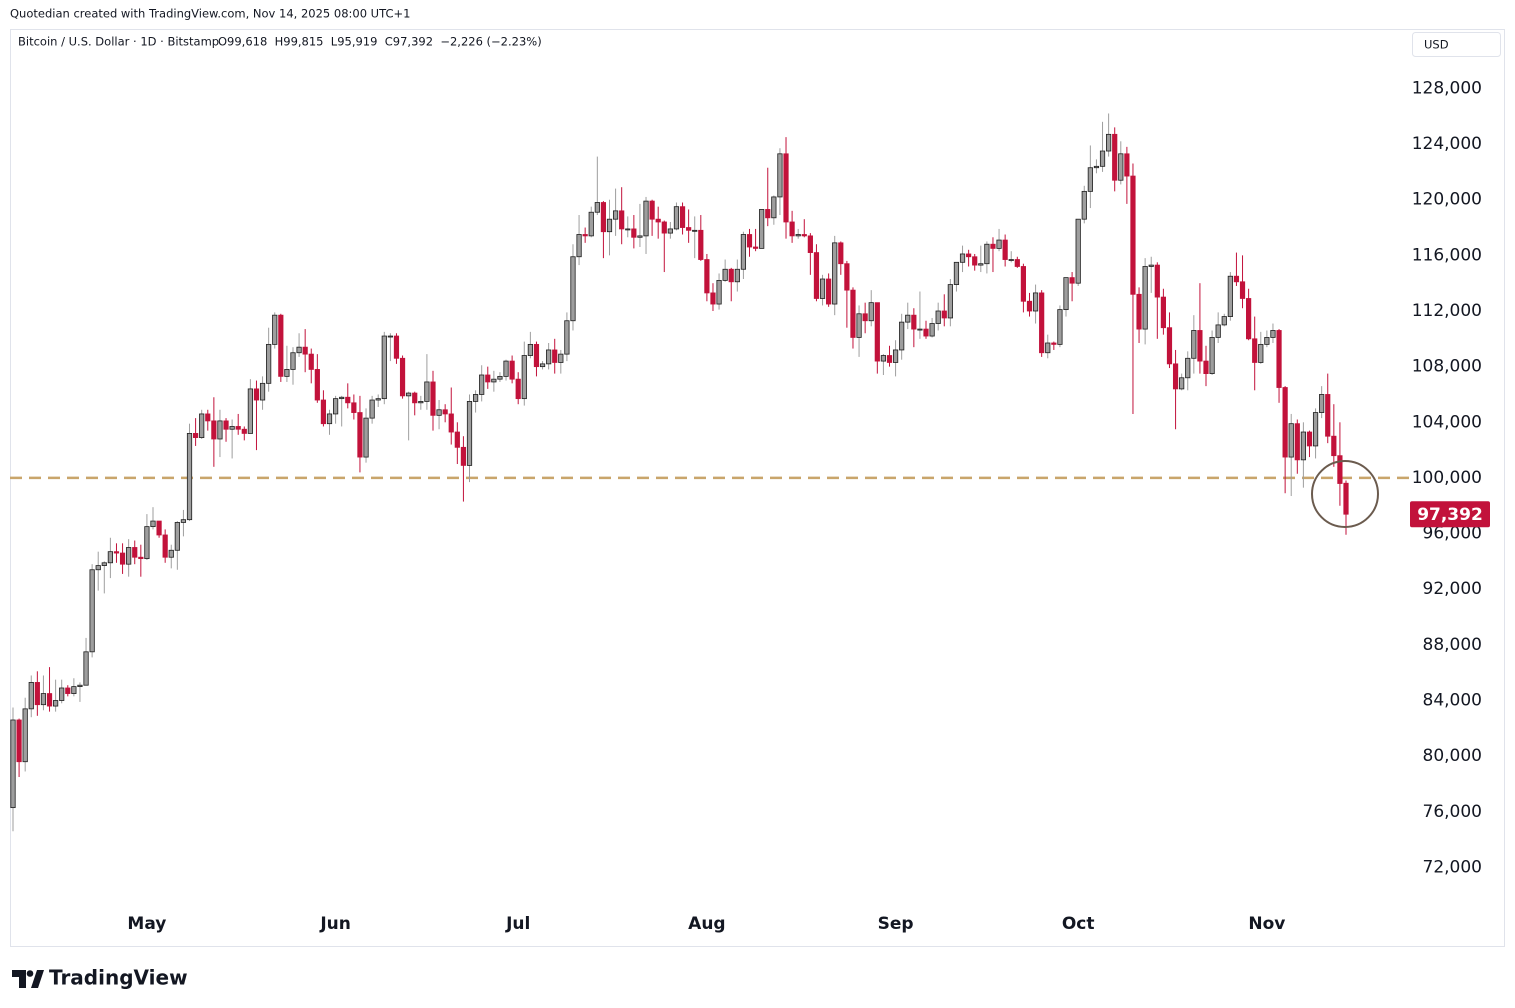  Describe the element at coordinates (1447, 144) in the screenshot. I see `y-tick-label: 124,000` at that location.